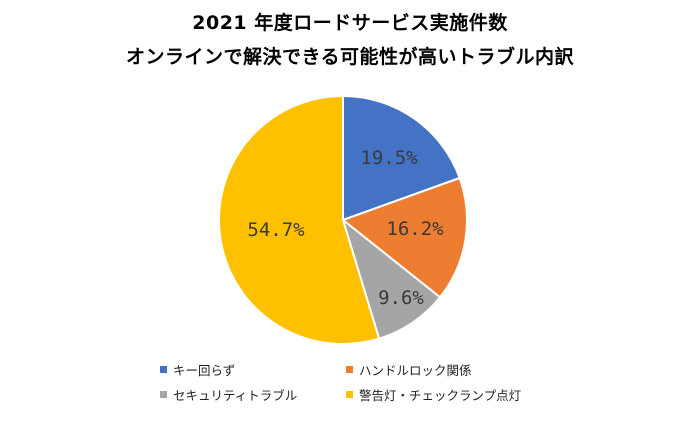  Describe the element at coordinates (389, 158) in the screenshot. I see `slice-data-label: 19.5%` at that location.